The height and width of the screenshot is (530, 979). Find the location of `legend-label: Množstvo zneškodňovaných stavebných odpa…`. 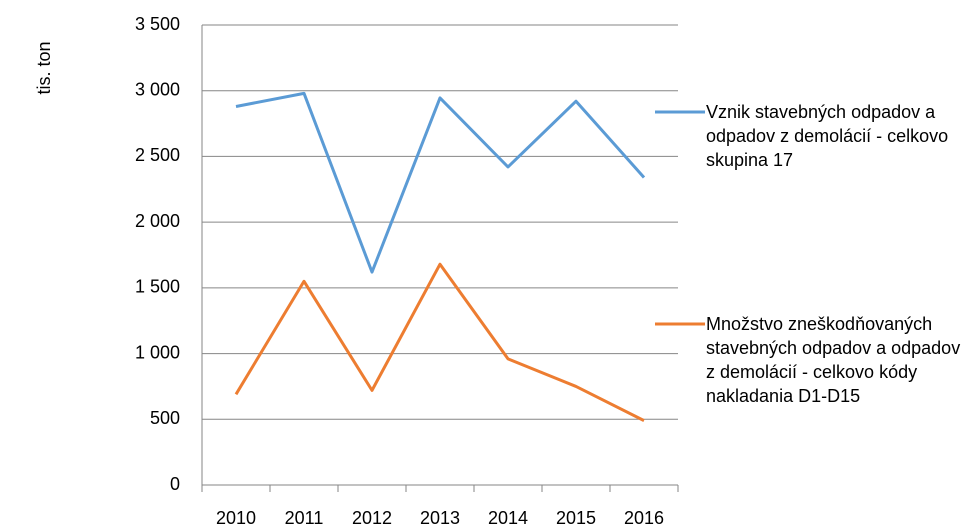

legend-label: Množstvo zneškodňovaných stavebných odpa… is located at coordinates (833, 360).